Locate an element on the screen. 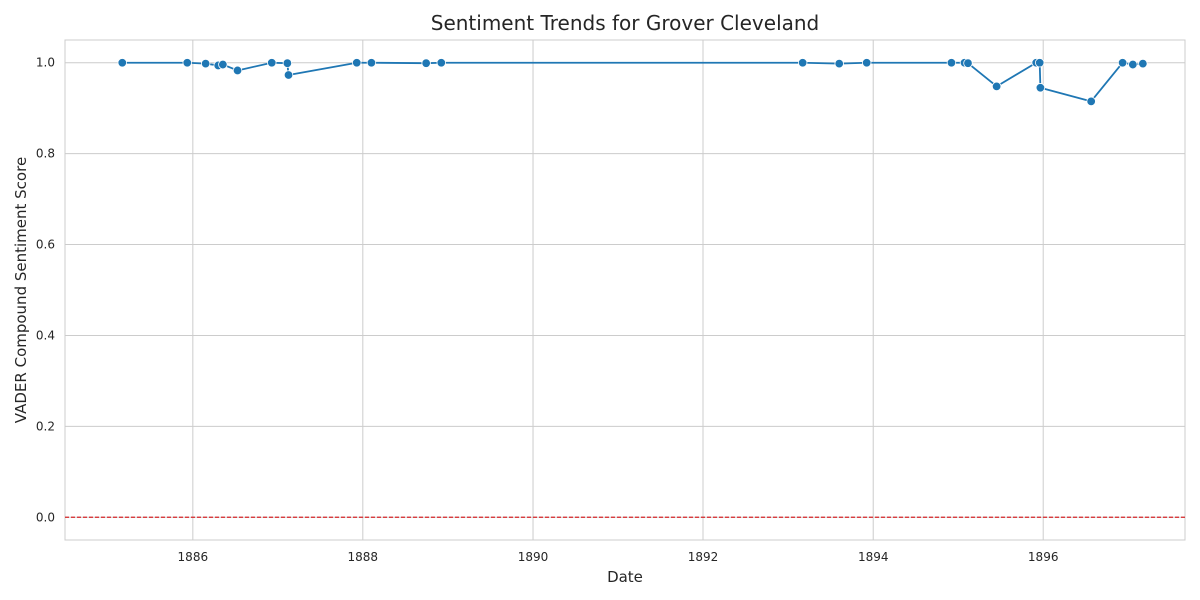 This screenshot has height=600, width=1200. x-tick-label: 1890 is located at coordinates (533, 557).